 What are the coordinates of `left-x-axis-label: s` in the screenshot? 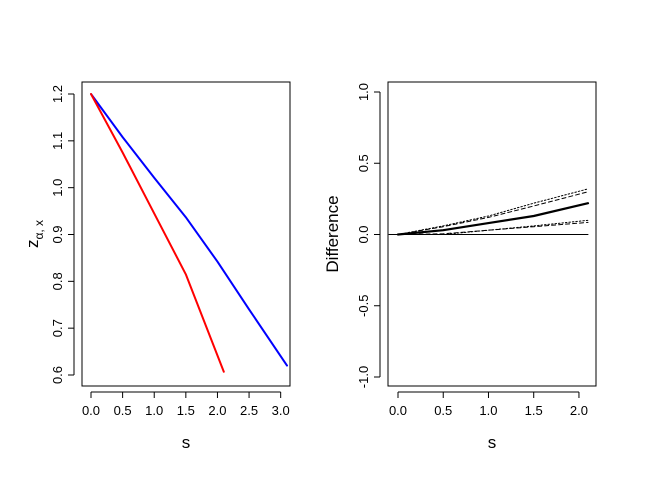 It's located at (186, 442).